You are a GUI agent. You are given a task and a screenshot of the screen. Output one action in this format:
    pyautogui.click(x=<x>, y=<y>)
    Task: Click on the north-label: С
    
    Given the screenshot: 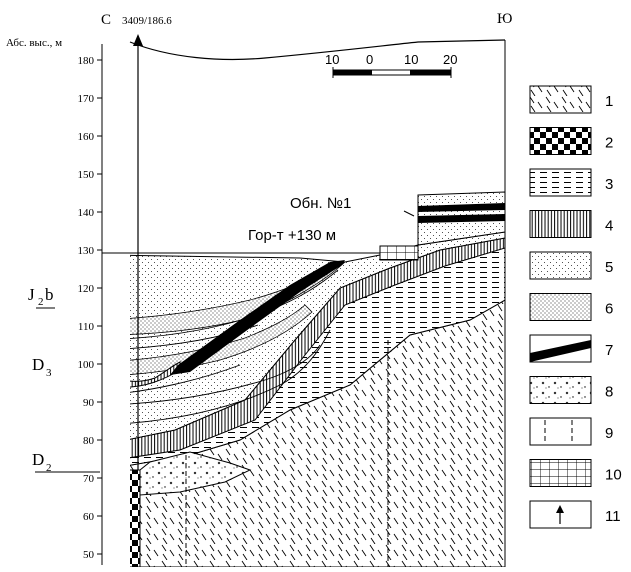 What is the action you would take?
    pyautogui.click(x=106, y=20)
    